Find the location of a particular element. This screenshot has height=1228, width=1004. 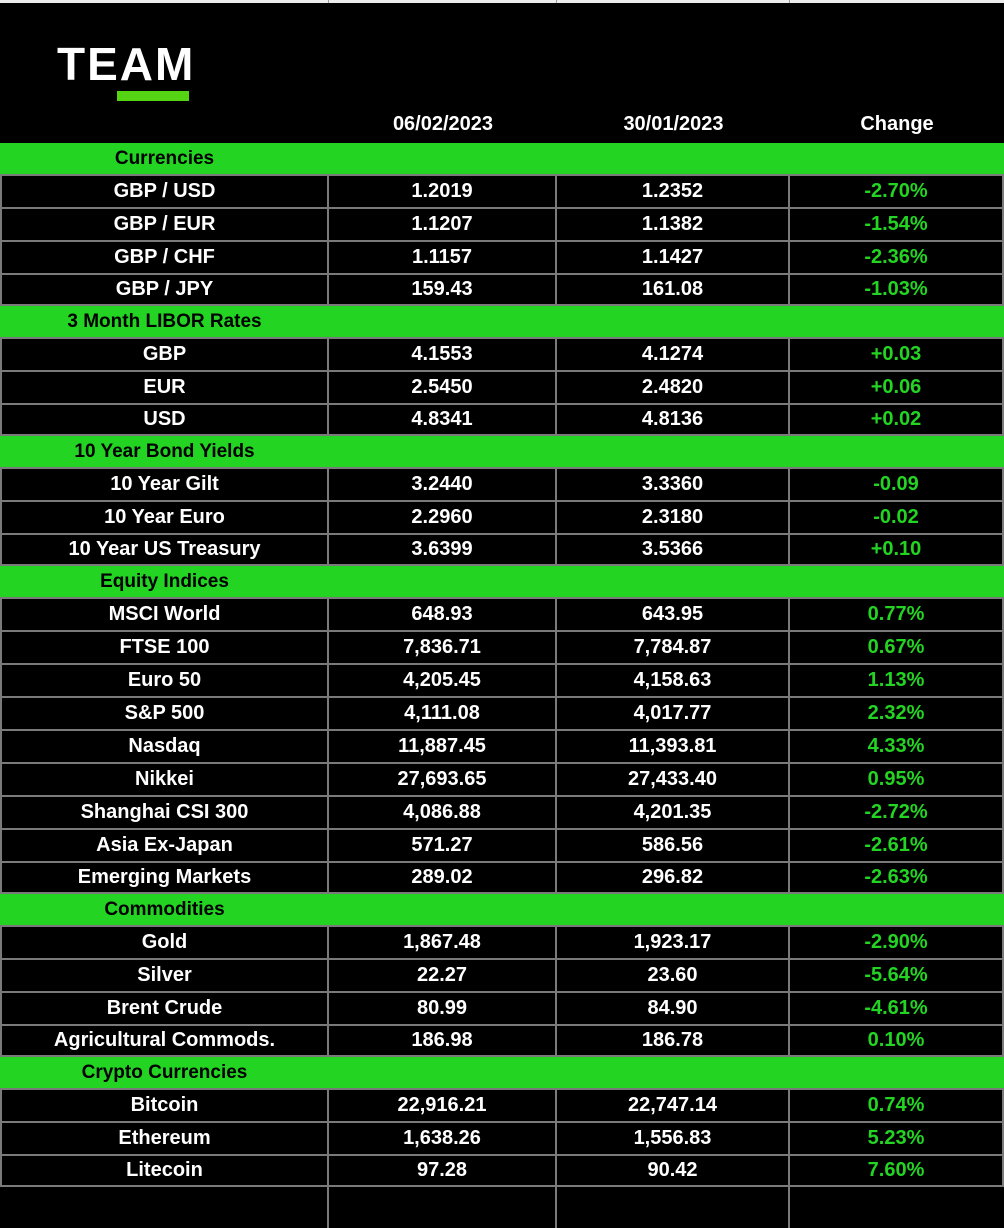

row-label: Brent Crude is located at coordinates (165, 1008).